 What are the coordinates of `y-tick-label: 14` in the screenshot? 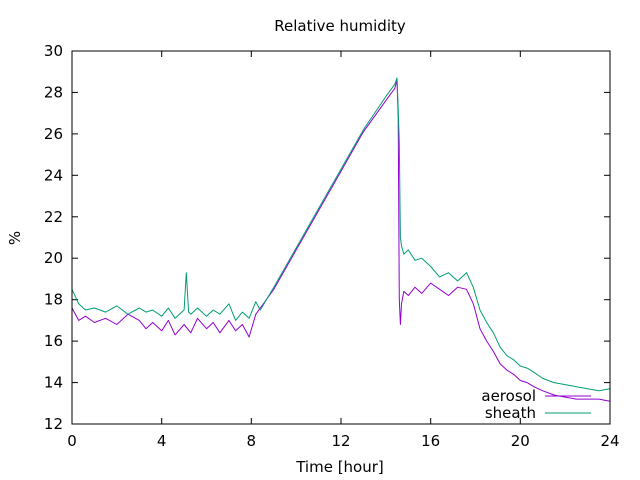 It's located at (53, 383).